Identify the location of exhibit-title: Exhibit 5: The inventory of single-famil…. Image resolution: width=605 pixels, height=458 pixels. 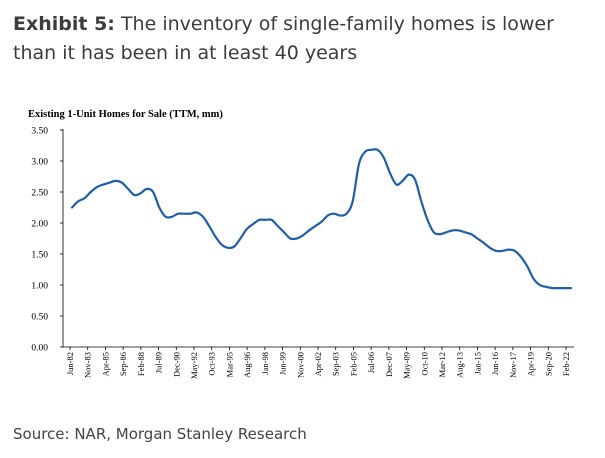
(303, 39).